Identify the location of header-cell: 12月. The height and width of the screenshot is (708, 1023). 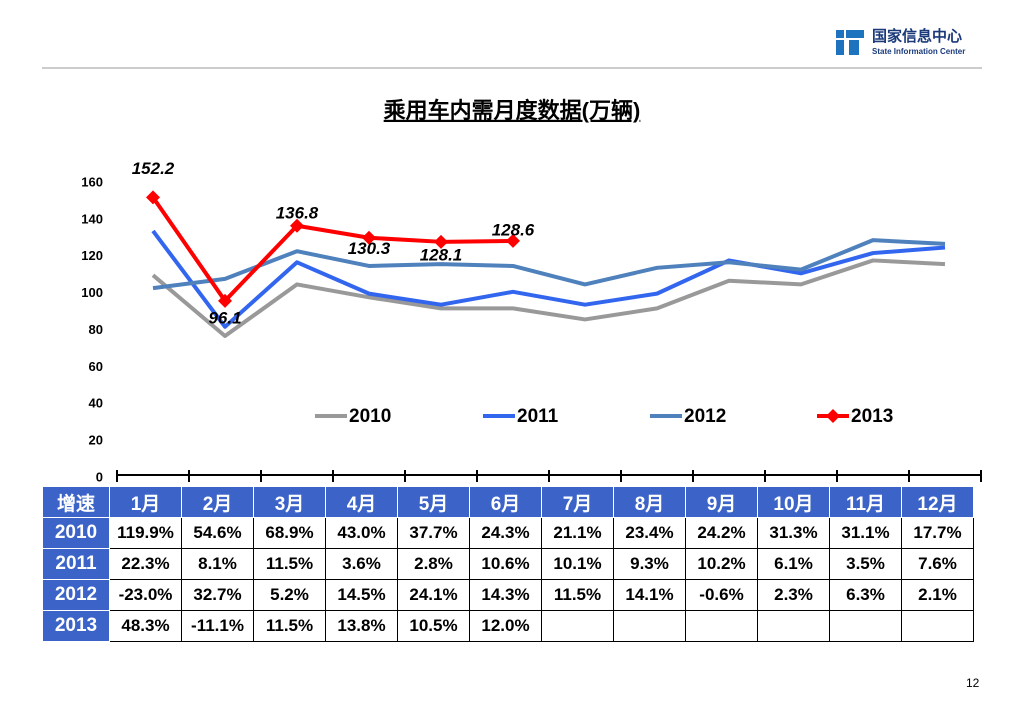
(937, 502).